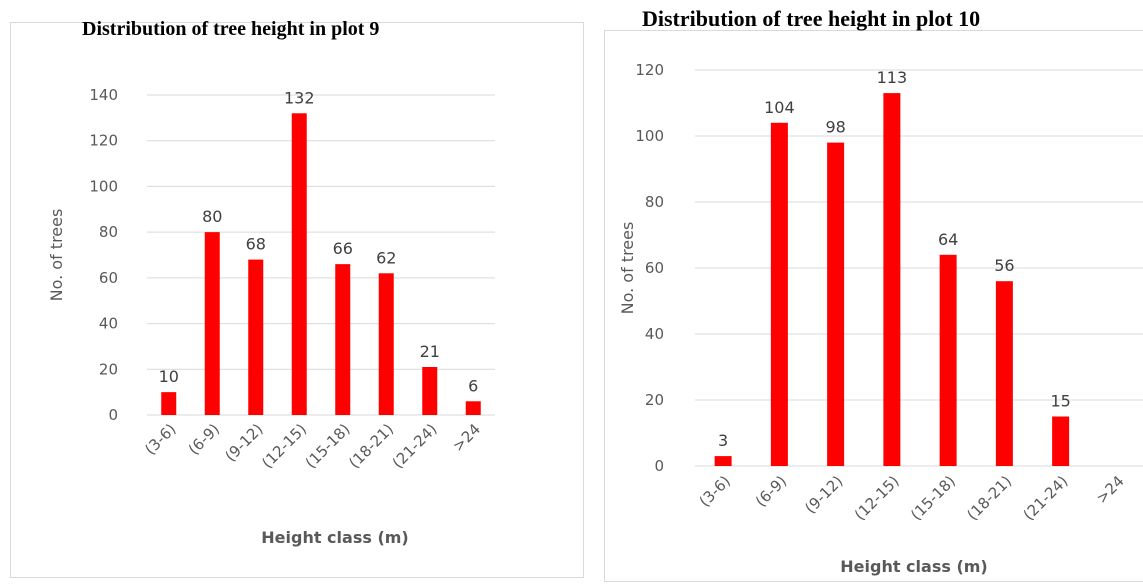 This screenshot has width=1143, height=584. What do you see at coordinates (212, 216) in the screenshot?
I see `plot-9-data-label: 80` at bounding box center [212, 216].